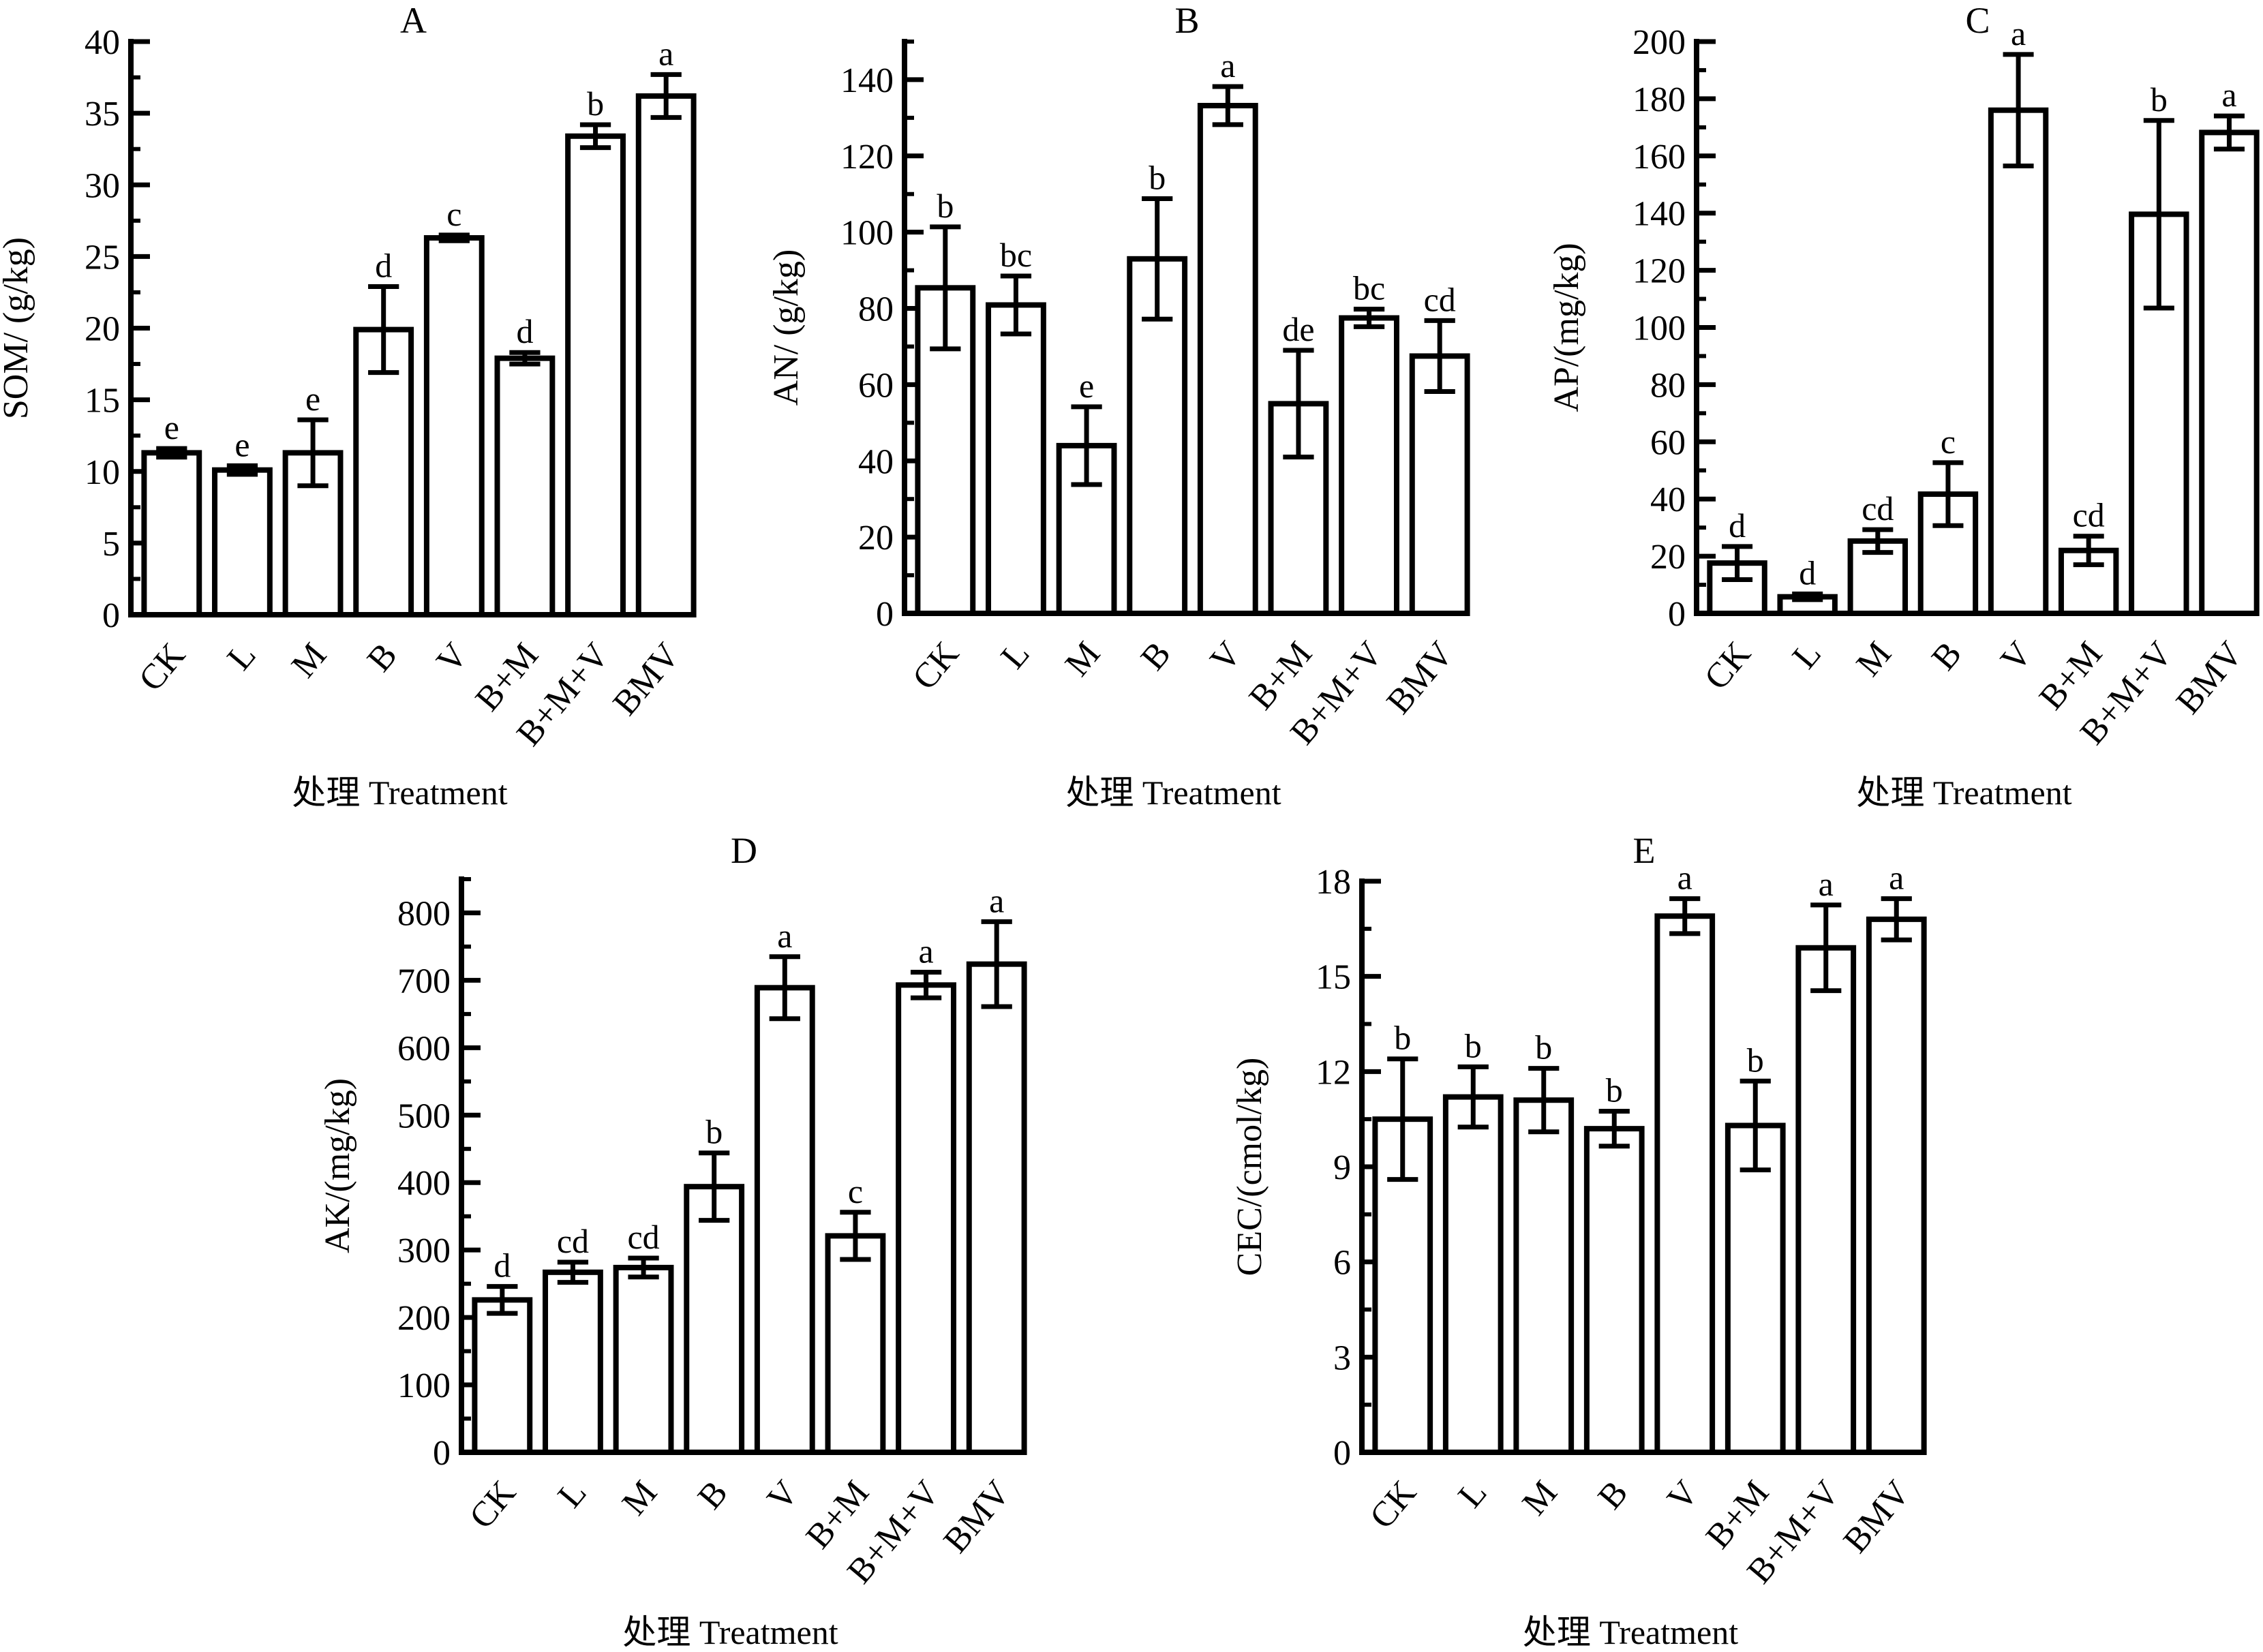  What do you see at coordinates (503, 1376) in the screenshot?
I see `bar-ck` at bounding box center [503, 1376].